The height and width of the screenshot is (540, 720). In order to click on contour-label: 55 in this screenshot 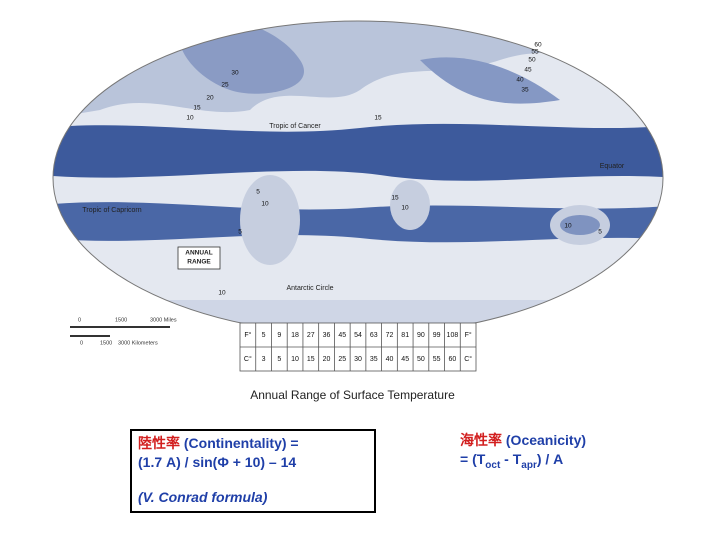, I will do `click(535, 52)`.